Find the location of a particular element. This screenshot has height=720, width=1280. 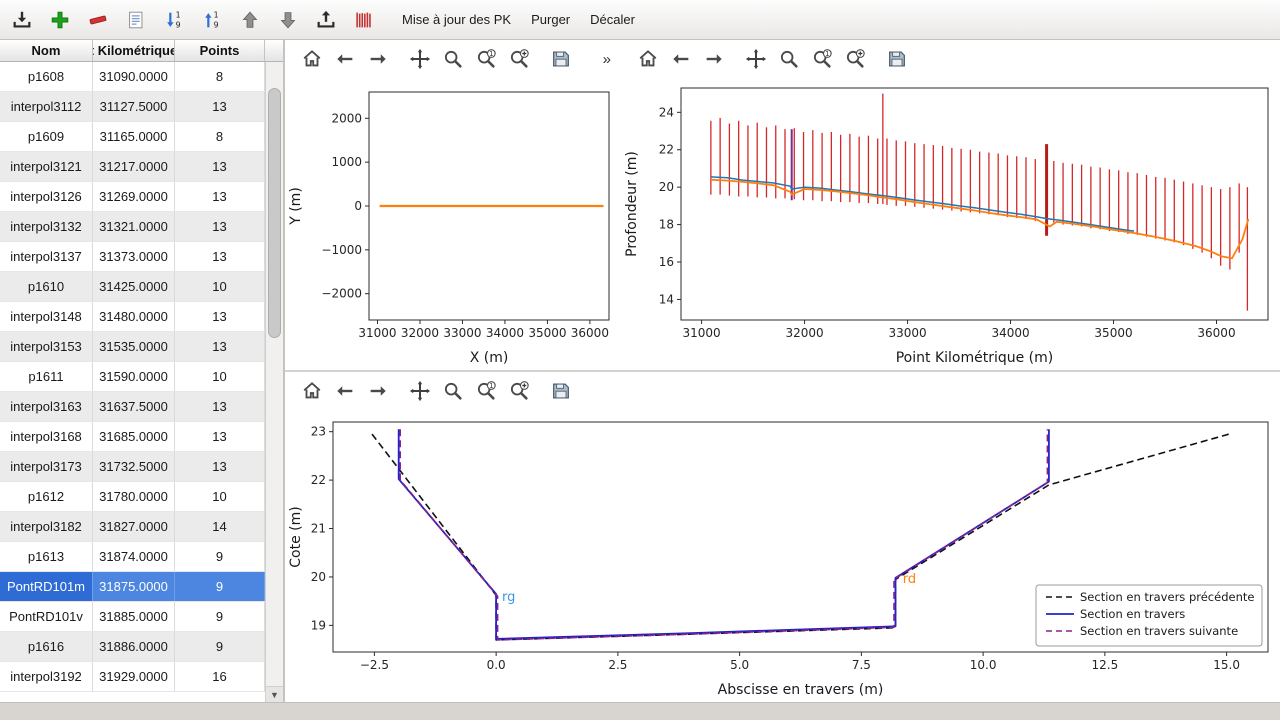

table-row: interpol3192 31929.0000 16 is located at coordinates (141, 677).